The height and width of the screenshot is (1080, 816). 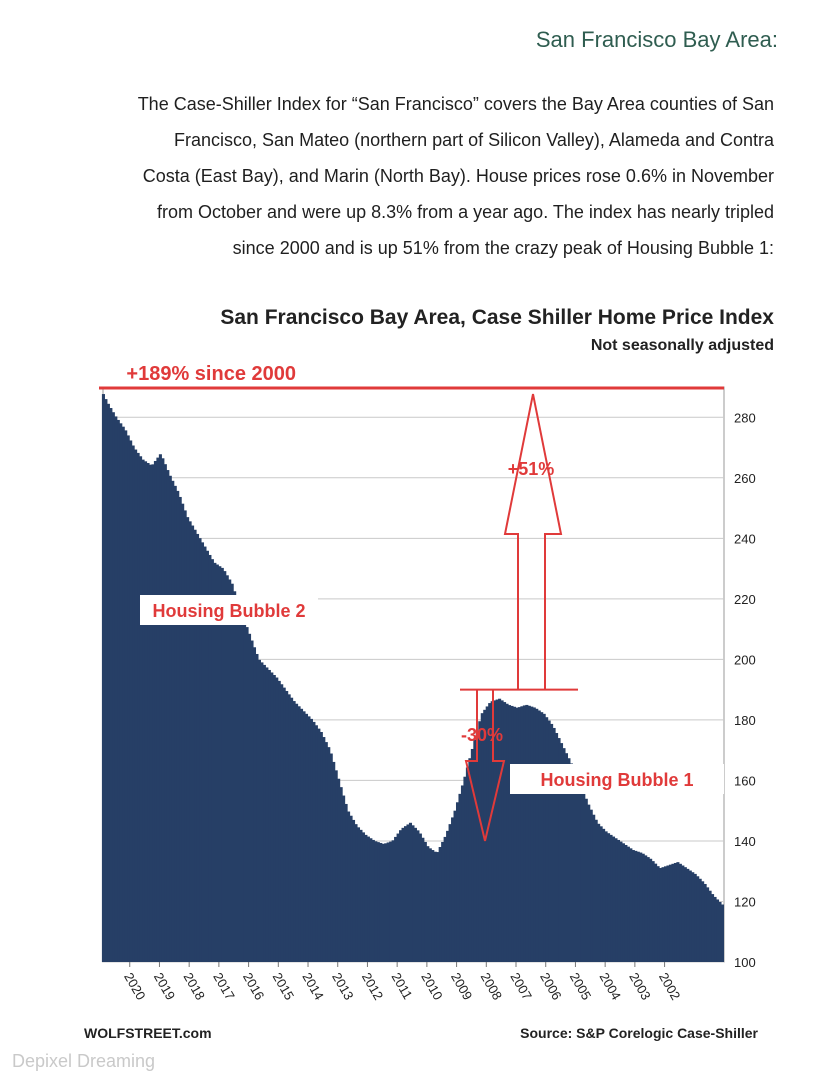 What do you see at coordinates (550, 986) in the screenshot?
I see `x-tick-label: 2006` at bounding box center [550, 986].